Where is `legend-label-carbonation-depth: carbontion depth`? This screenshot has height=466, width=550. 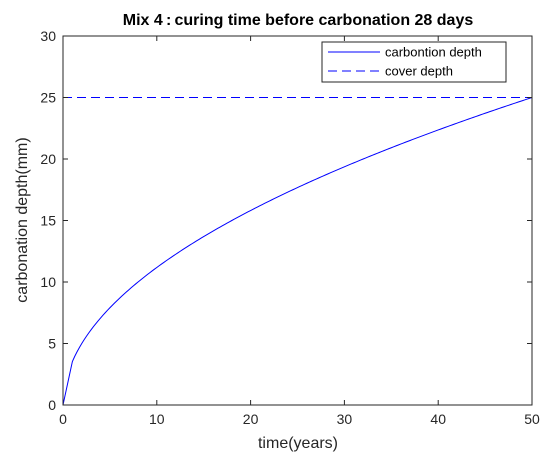
legend-label-carbonation-depth: carbontion depth is located at coordinates (433, 52).